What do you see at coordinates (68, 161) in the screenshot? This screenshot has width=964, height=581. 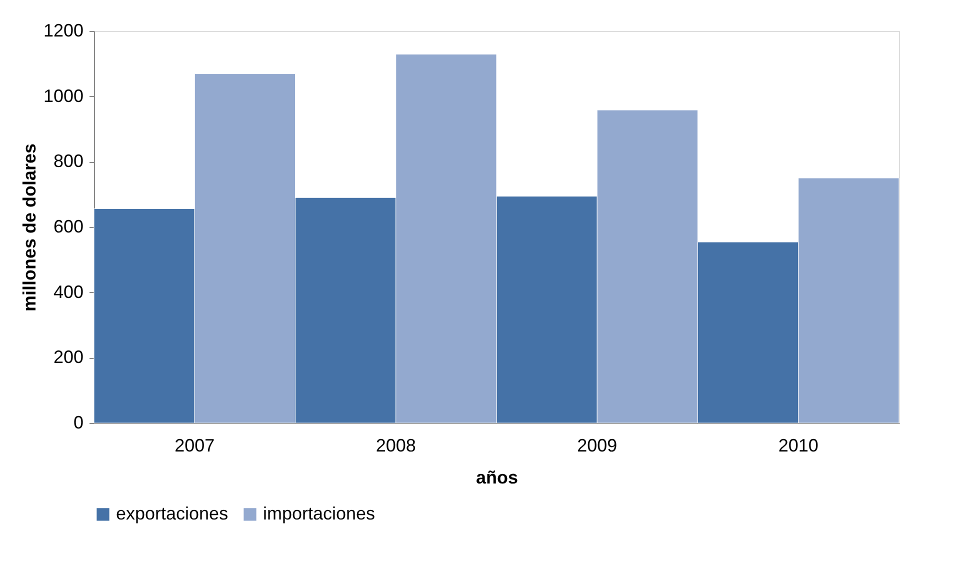 I see `y-tick-label: 800` at bounding box center [68, 161].